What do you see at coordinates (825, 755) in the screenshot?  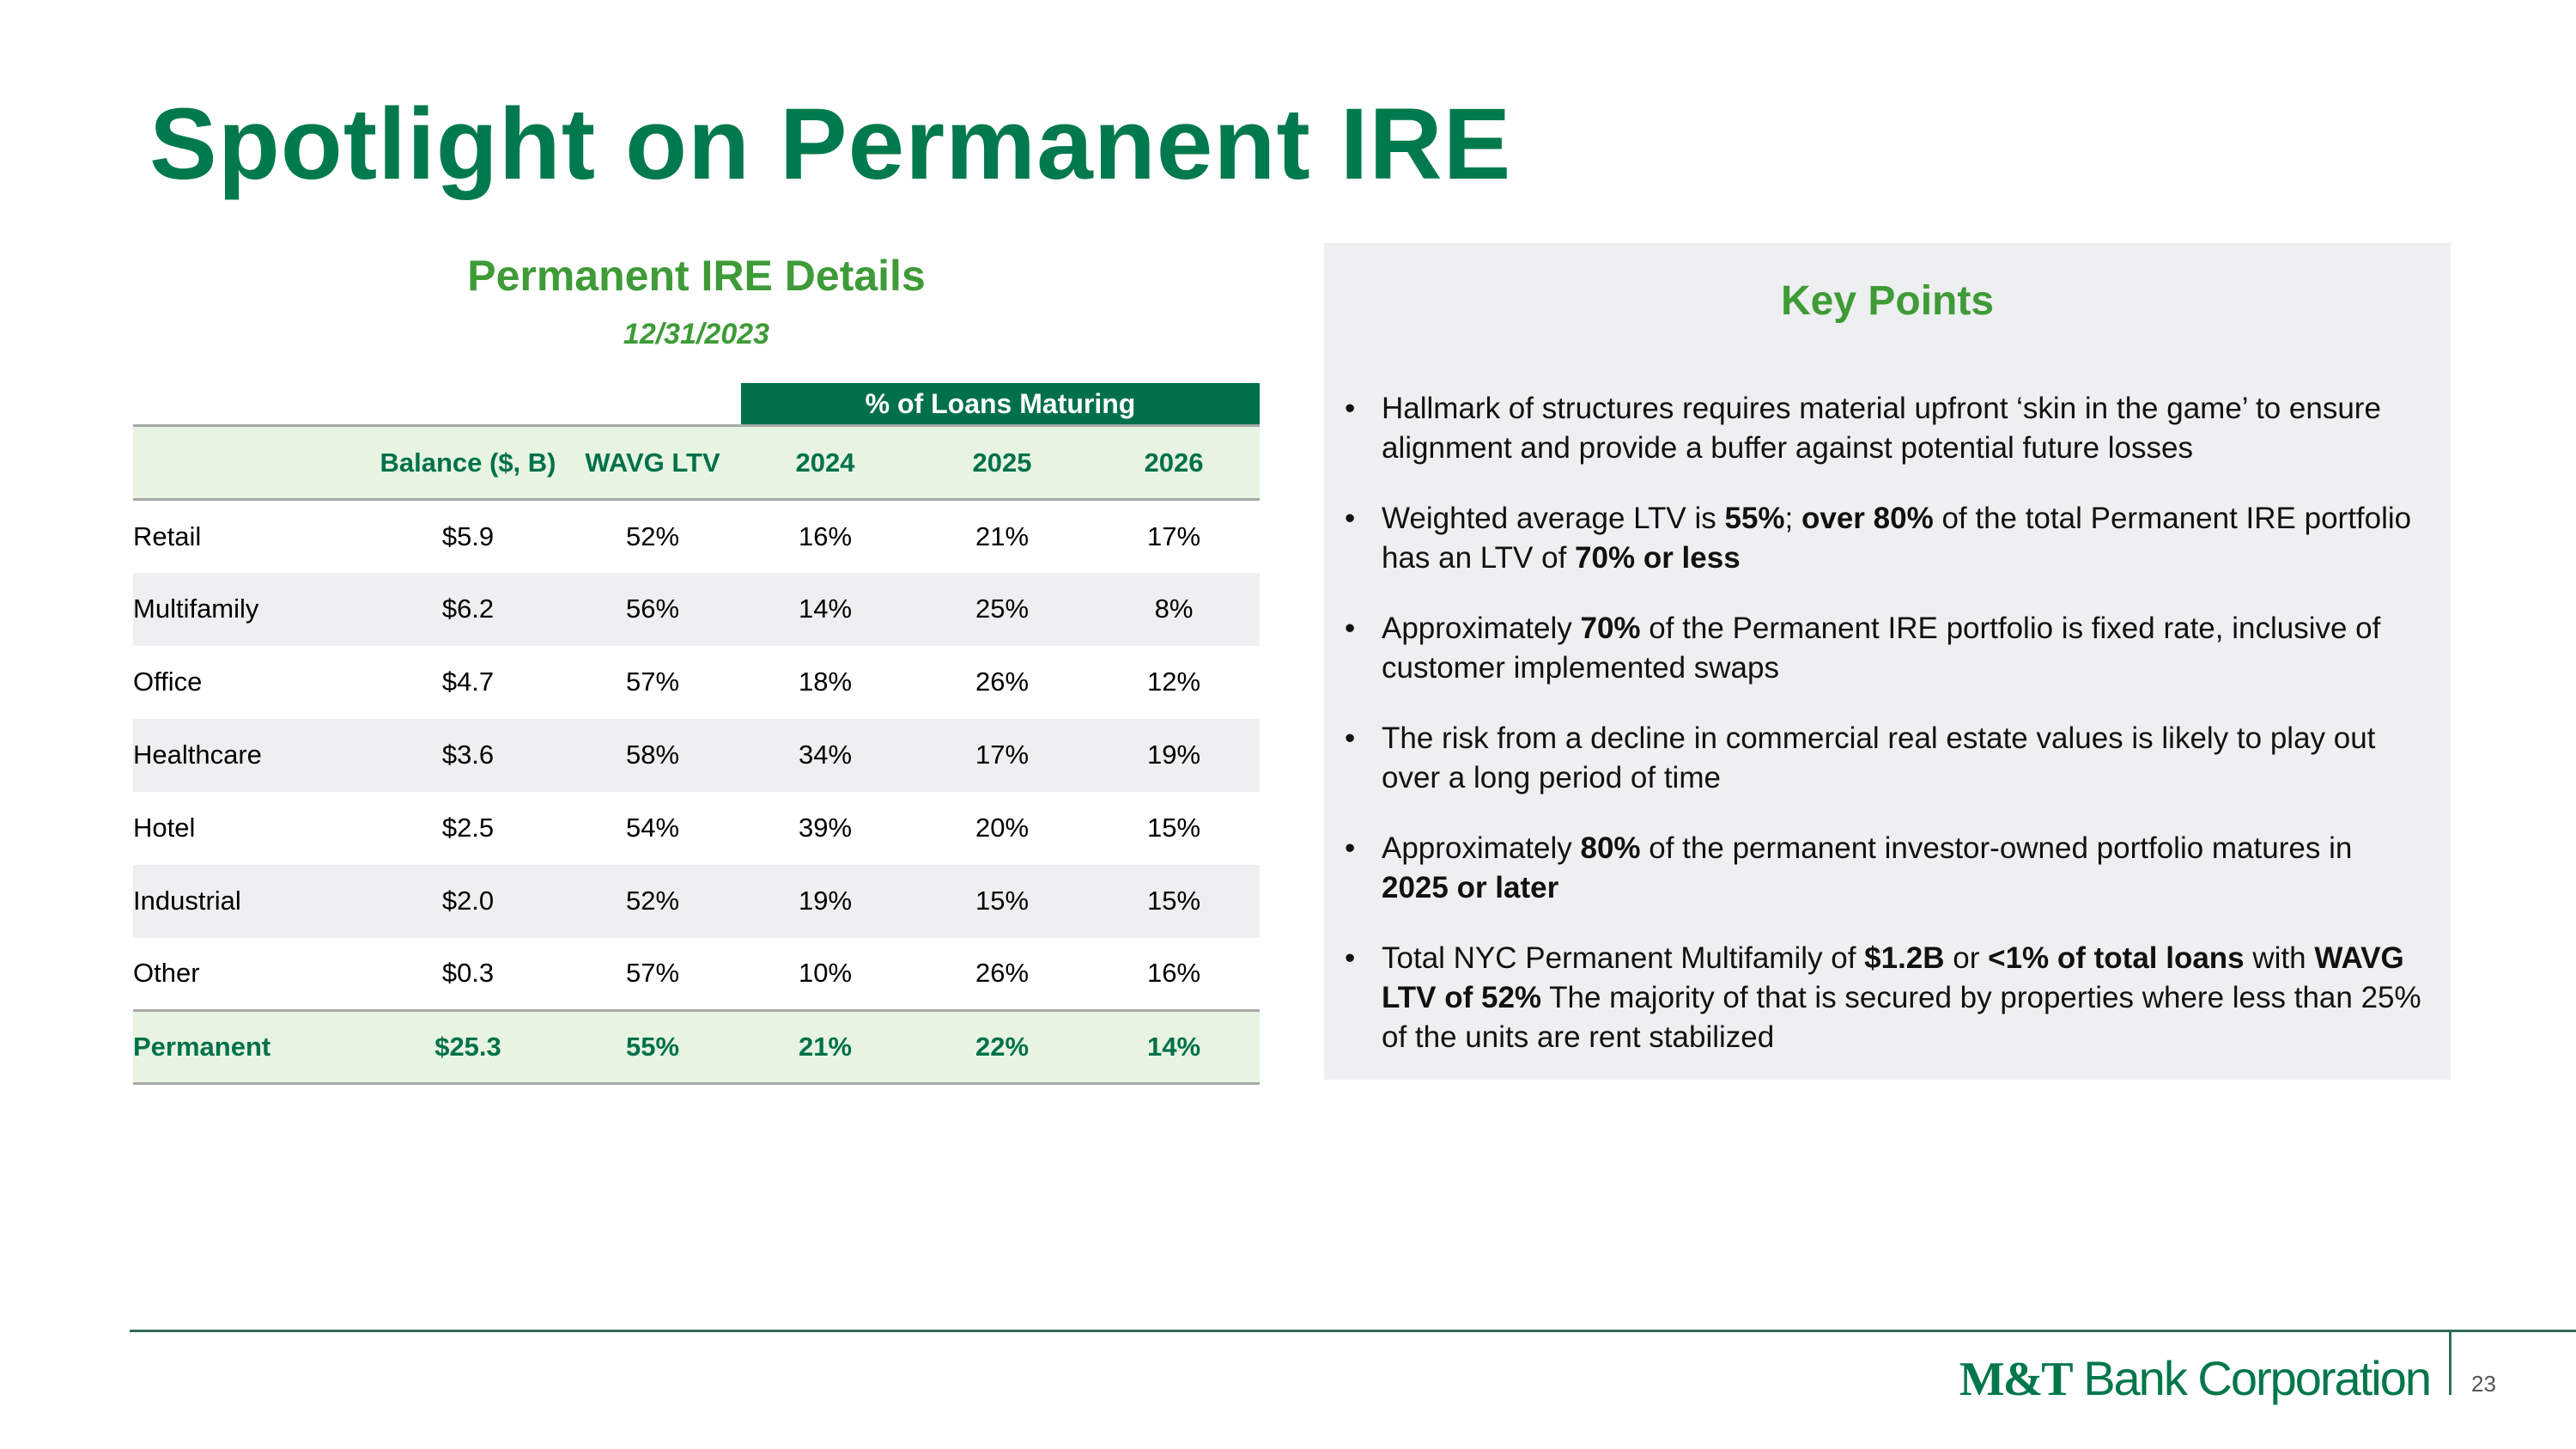 I see `table-cell: 34%` at bounding box center [825, 755].